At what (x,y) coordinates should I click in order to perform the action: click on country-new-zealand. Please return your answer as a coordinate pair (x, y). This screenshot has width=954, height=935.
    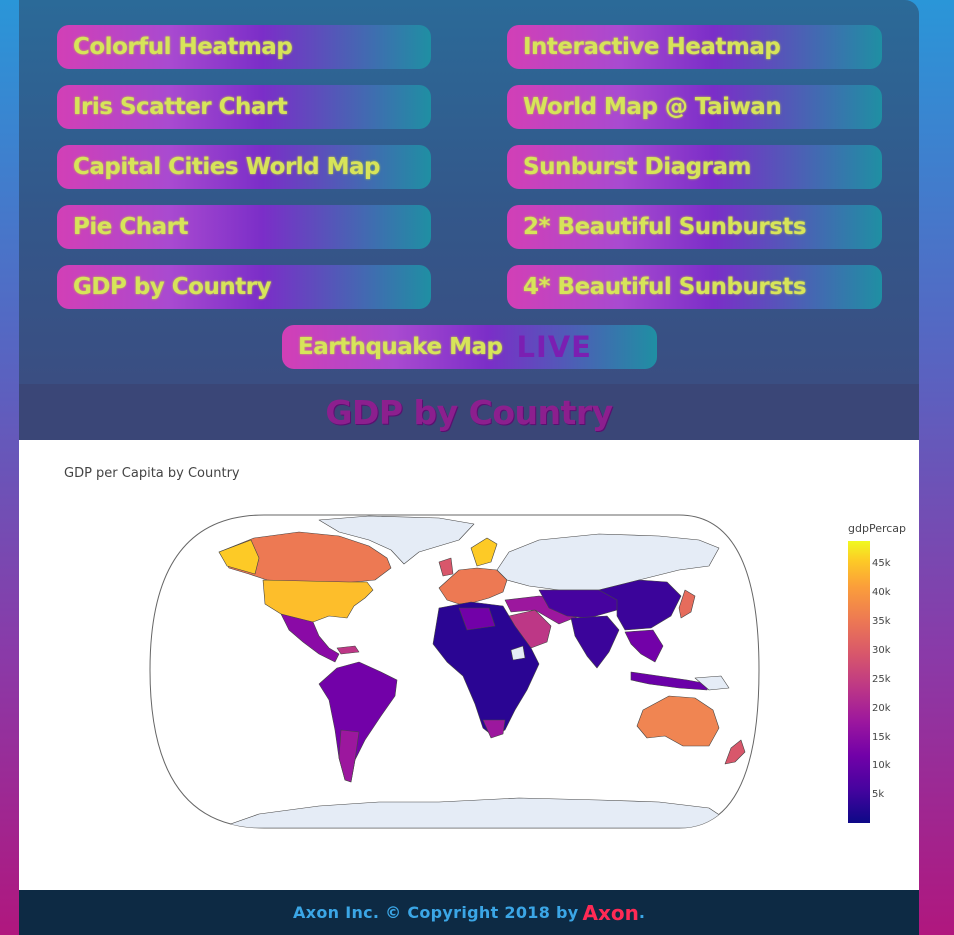
    Looking at the image, I should click on (735, 752).